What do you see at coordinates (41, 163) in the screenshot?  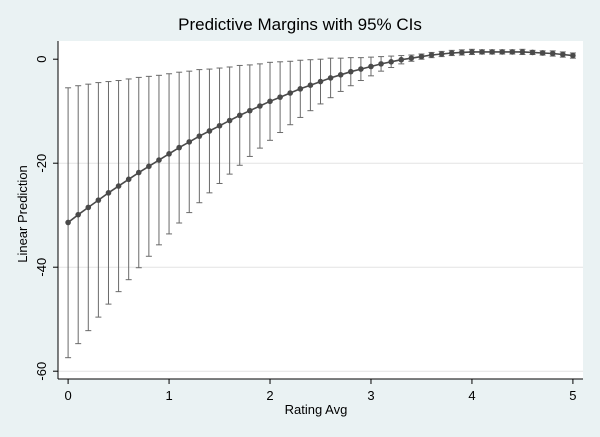 I see `y-tick-label: -20` at bounding box center [41, 163].